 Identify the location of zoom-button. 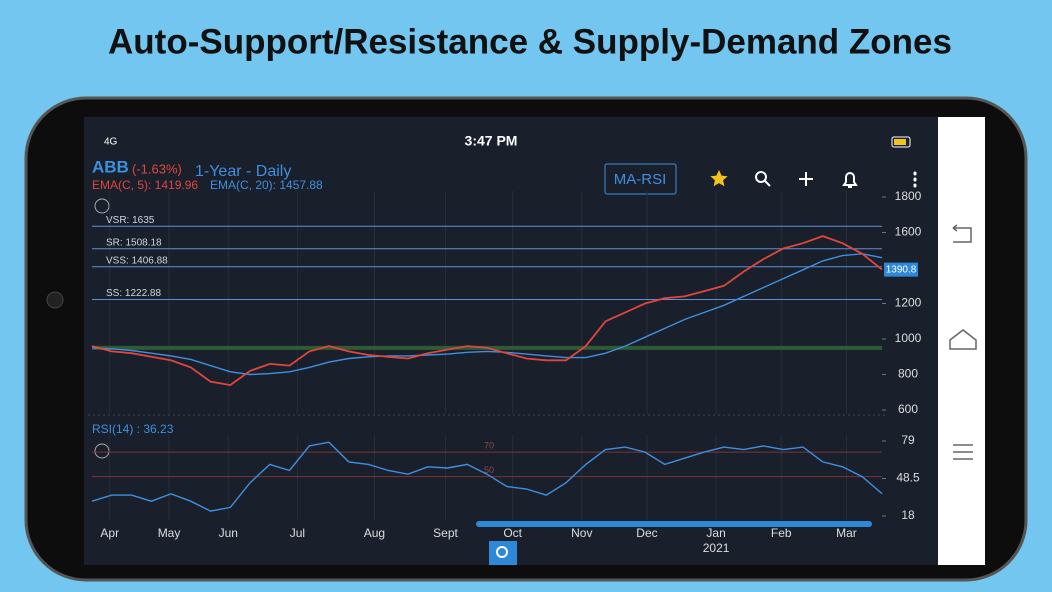
(503, 553).